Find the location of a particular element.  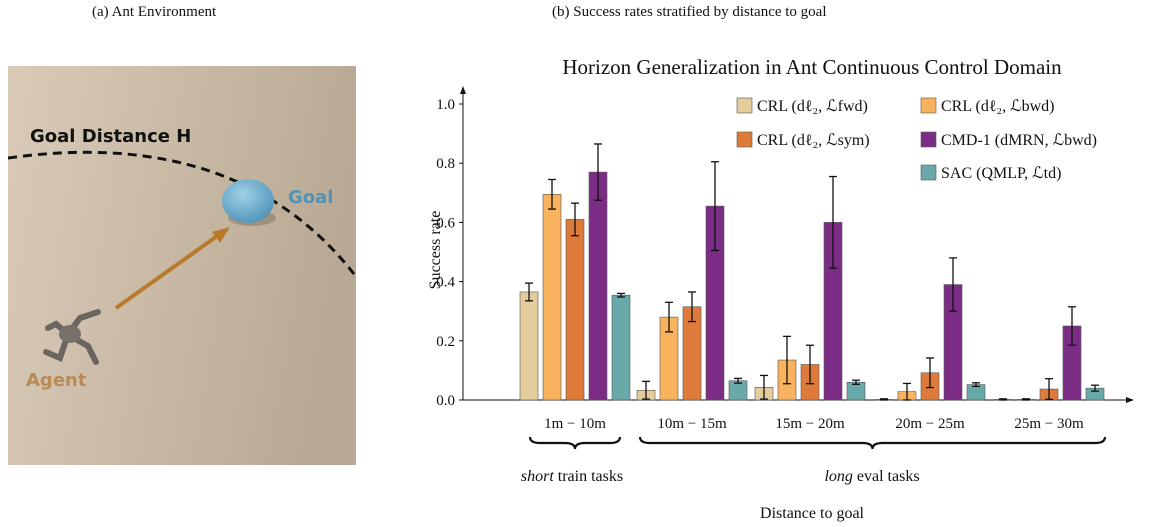

ant-agent is located at coordinates (72, 337).